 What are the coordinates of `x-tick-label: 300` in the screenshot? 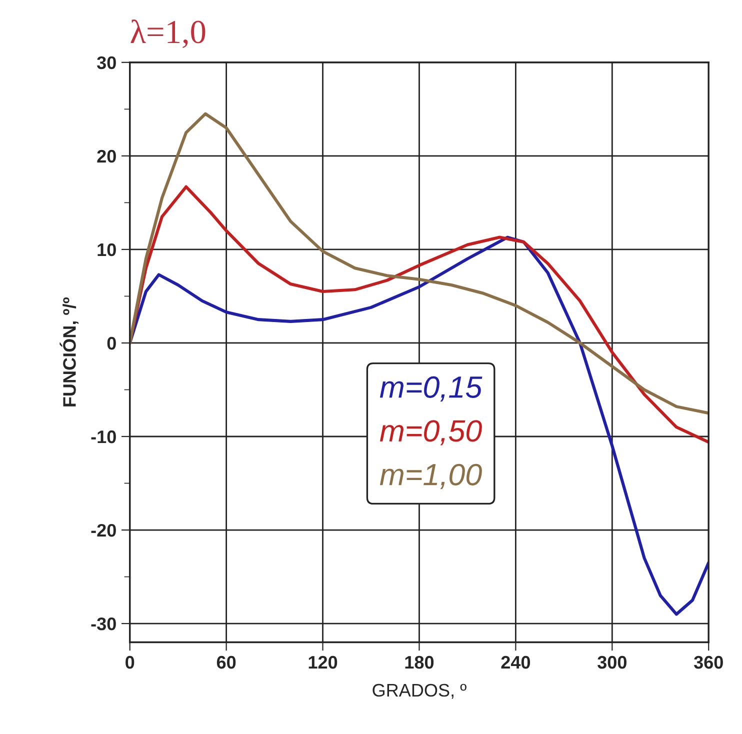 It's located at (612, 662).